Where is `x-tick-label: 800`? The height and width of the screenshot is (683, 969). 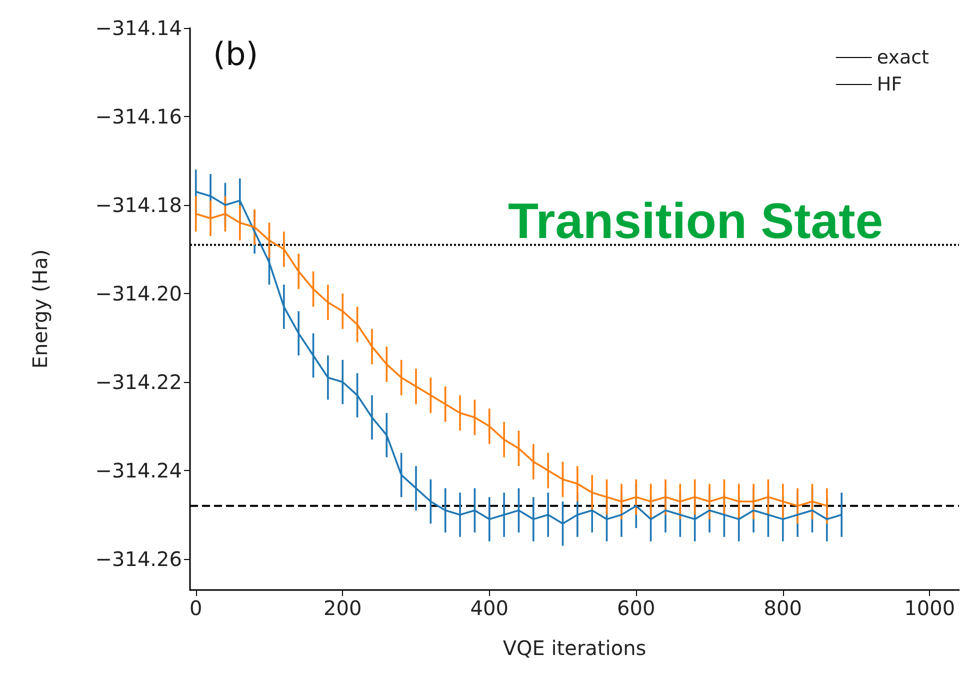
x-tick-label: 800 is located at coordinates (783, 608).